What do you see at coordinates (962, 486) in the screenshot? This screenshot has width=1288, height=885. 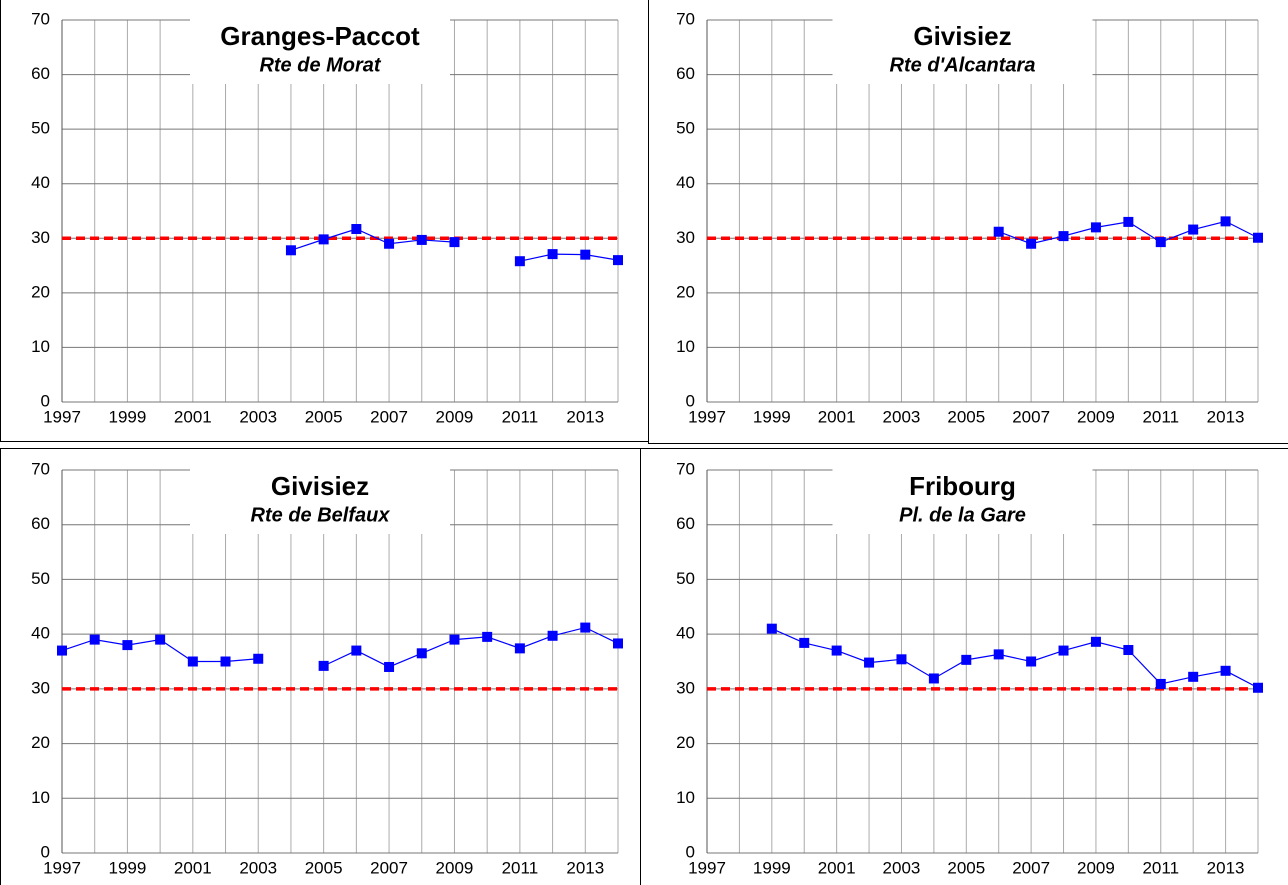 I see `chart-title: Fribourg` at bounding box center [962, 486].